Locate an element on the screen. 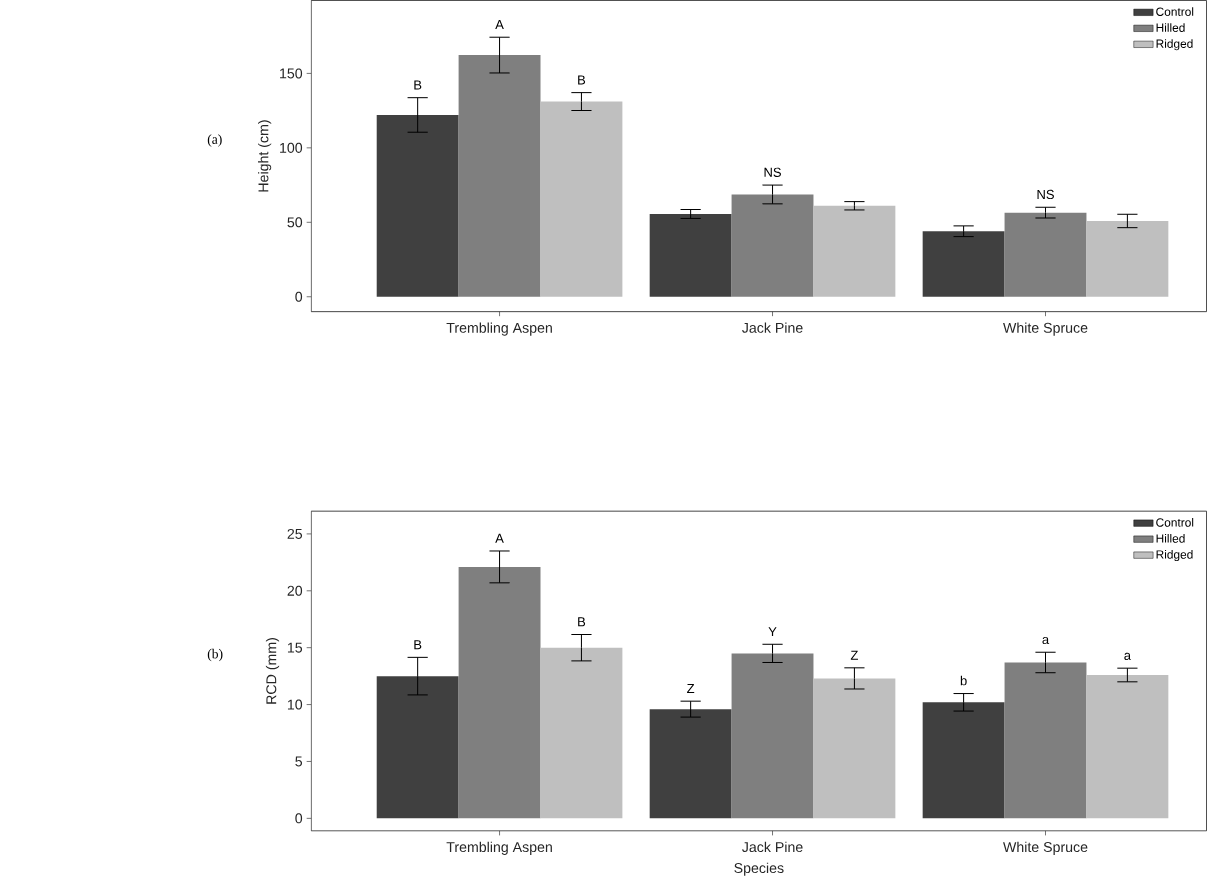 This screenshot has width=1207, height=896. y-tick-label: 15 is located at coordinates (295, 647).